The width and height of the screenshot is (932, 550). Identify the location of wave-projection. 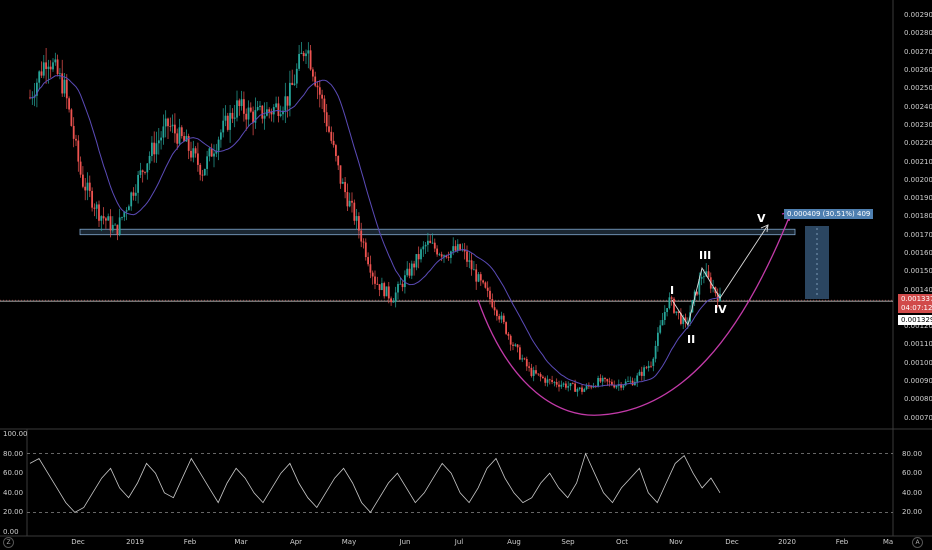
(720, 275).